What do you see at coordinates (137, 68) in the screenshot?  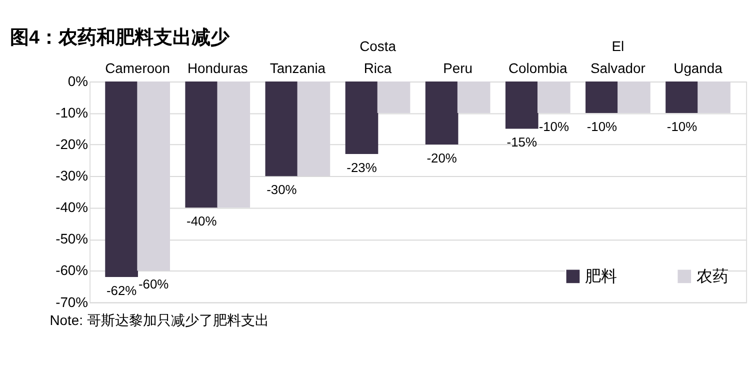 I see `x-tick-label: Cameroon` at bounding box center [137, 68].